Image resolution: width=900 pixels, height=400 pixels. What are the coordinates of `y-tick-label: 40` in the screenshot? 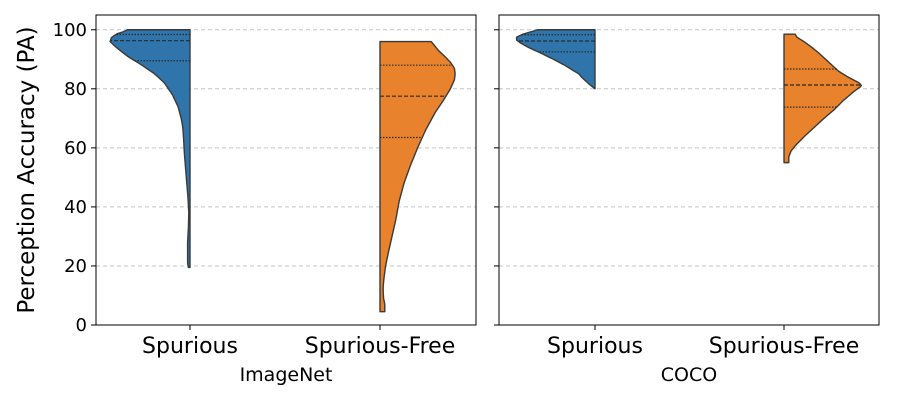 It's located at (75, 207).